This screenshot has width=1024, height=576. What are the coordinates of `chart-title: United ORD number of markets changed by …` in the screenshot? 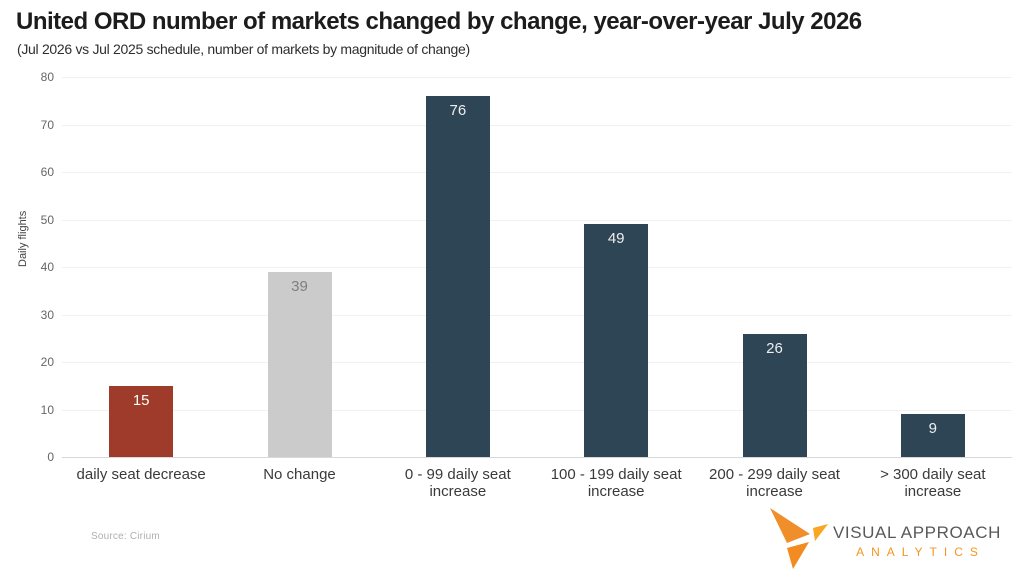 It's located at (439, 21).